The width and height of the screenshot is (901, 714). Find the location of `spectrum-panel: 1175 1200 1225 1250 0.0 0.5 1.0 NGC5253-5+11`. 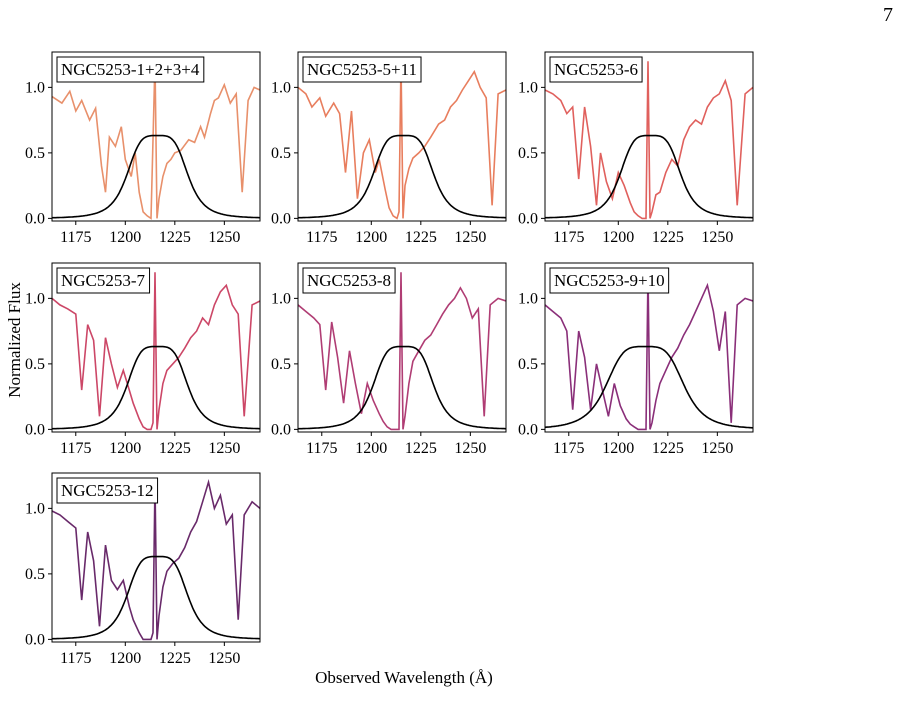

spectrum-panel: 1175 1200 1225 1250 0.0 0.5 1.0 NGC5253-5+11 is located at coordinates (389, 148).